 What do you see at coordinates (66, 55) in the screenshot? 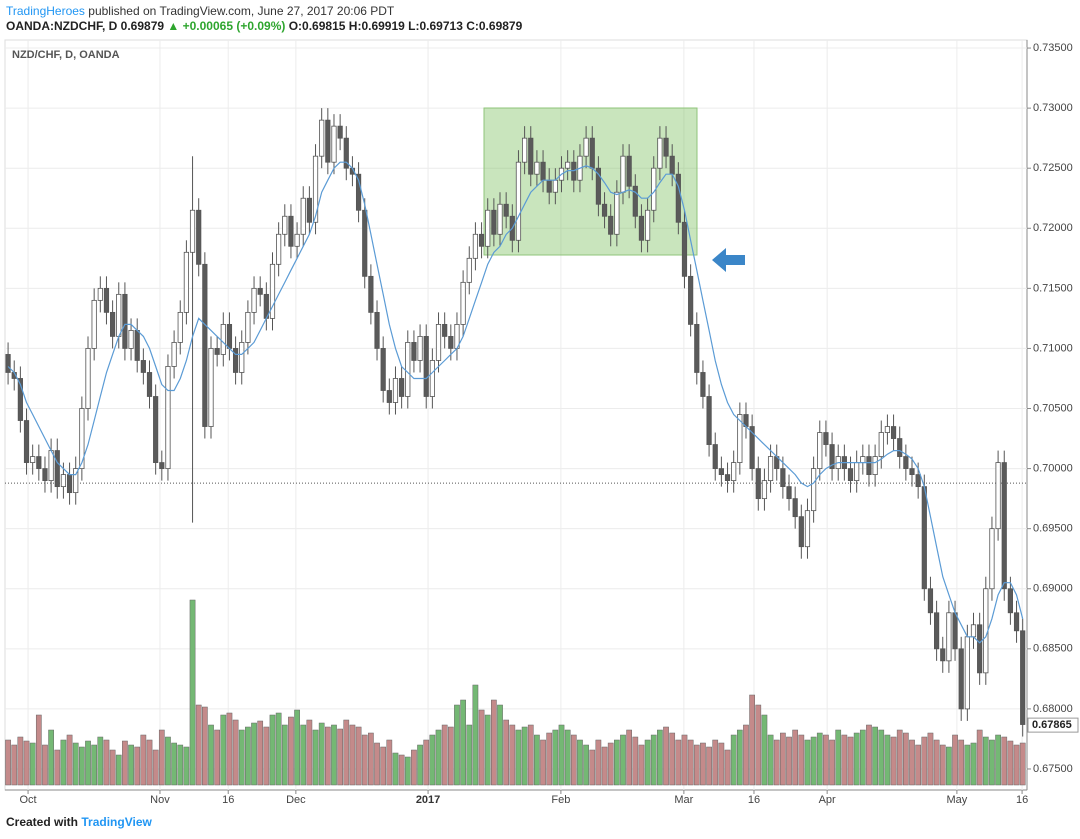
I see `chart-title: NZD/CHF, D, OANDA` at bounding box center [66, 55].